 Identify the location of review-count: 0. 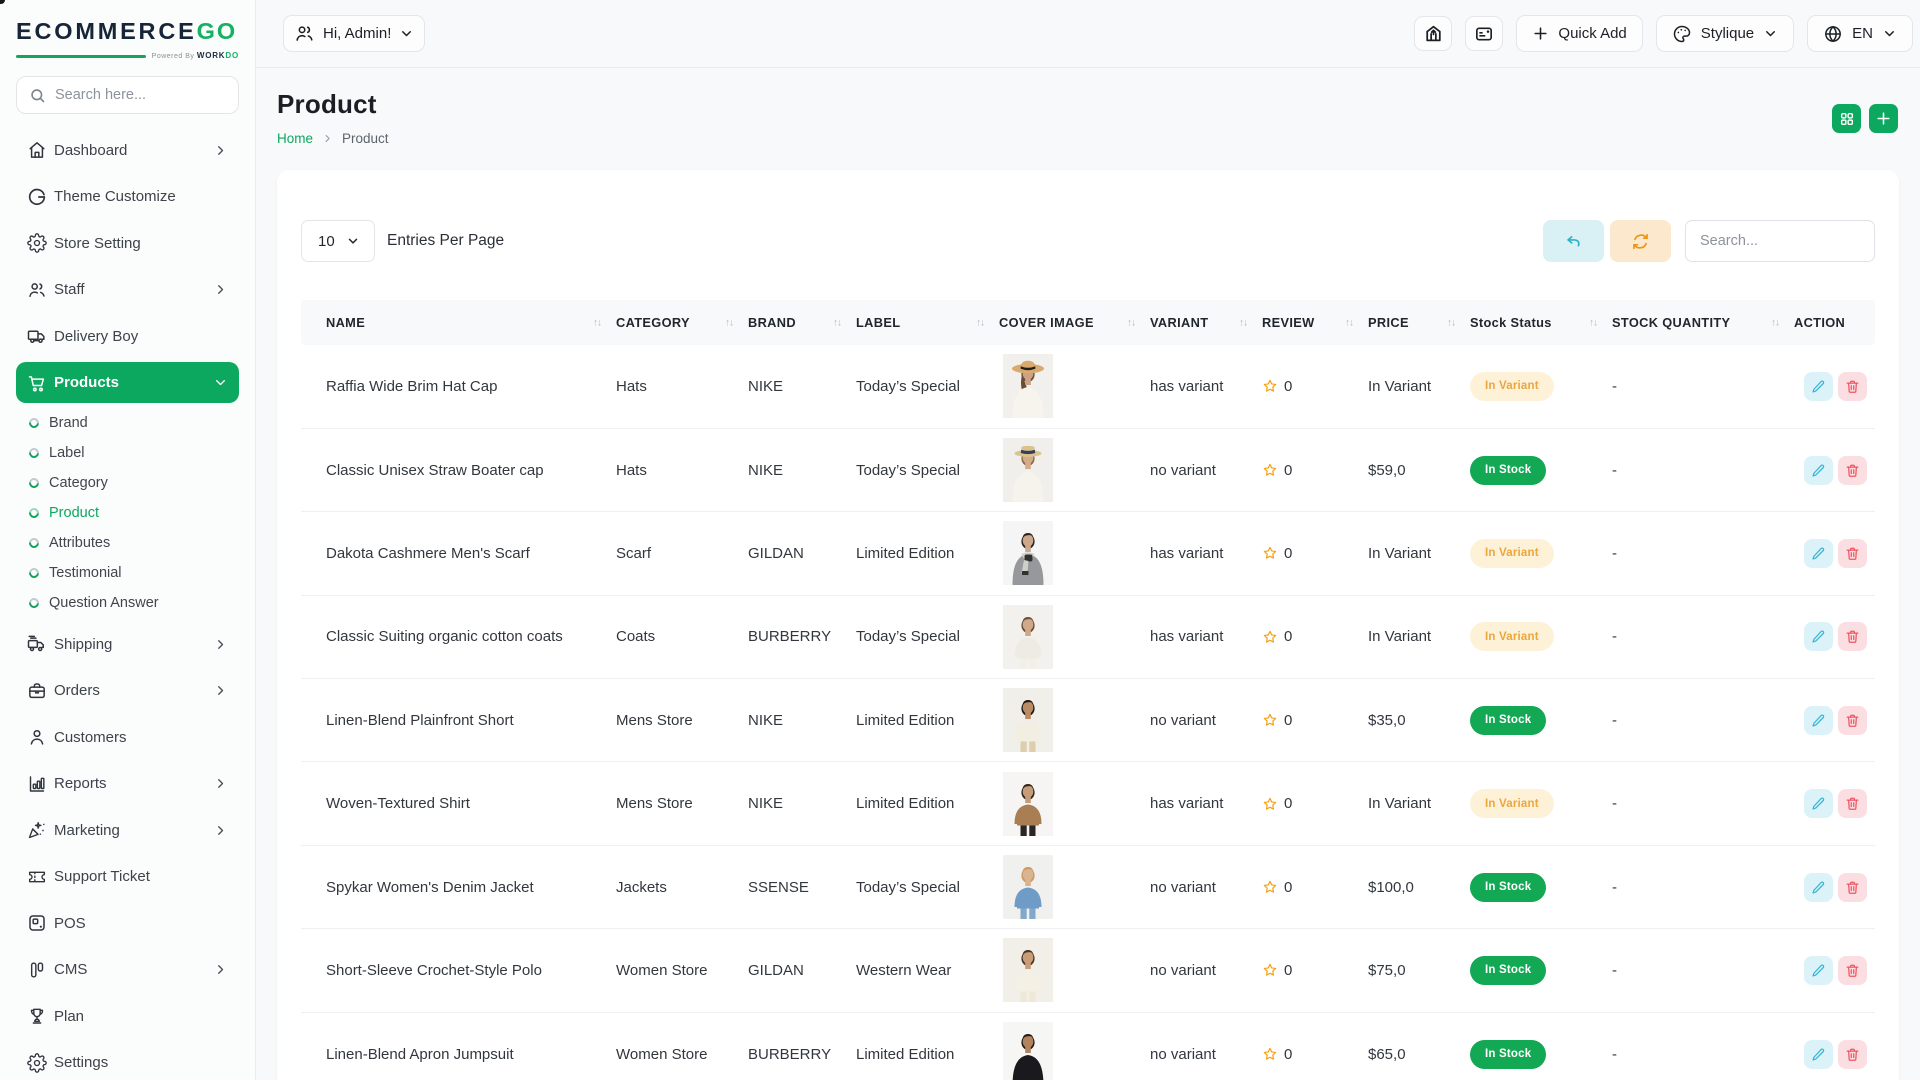
(1288, 970).